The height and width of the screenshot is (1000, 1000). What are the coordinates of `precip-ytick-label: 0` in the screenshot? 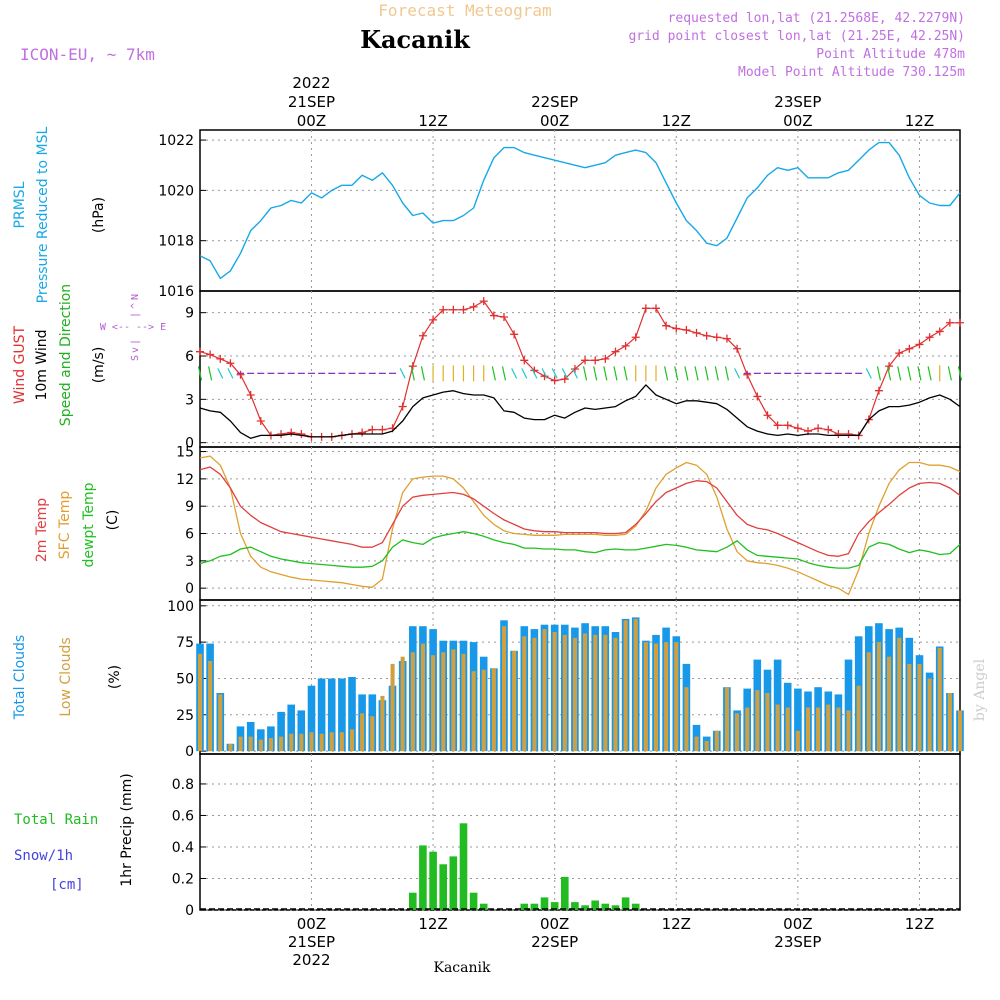 It's located at (189, 911).